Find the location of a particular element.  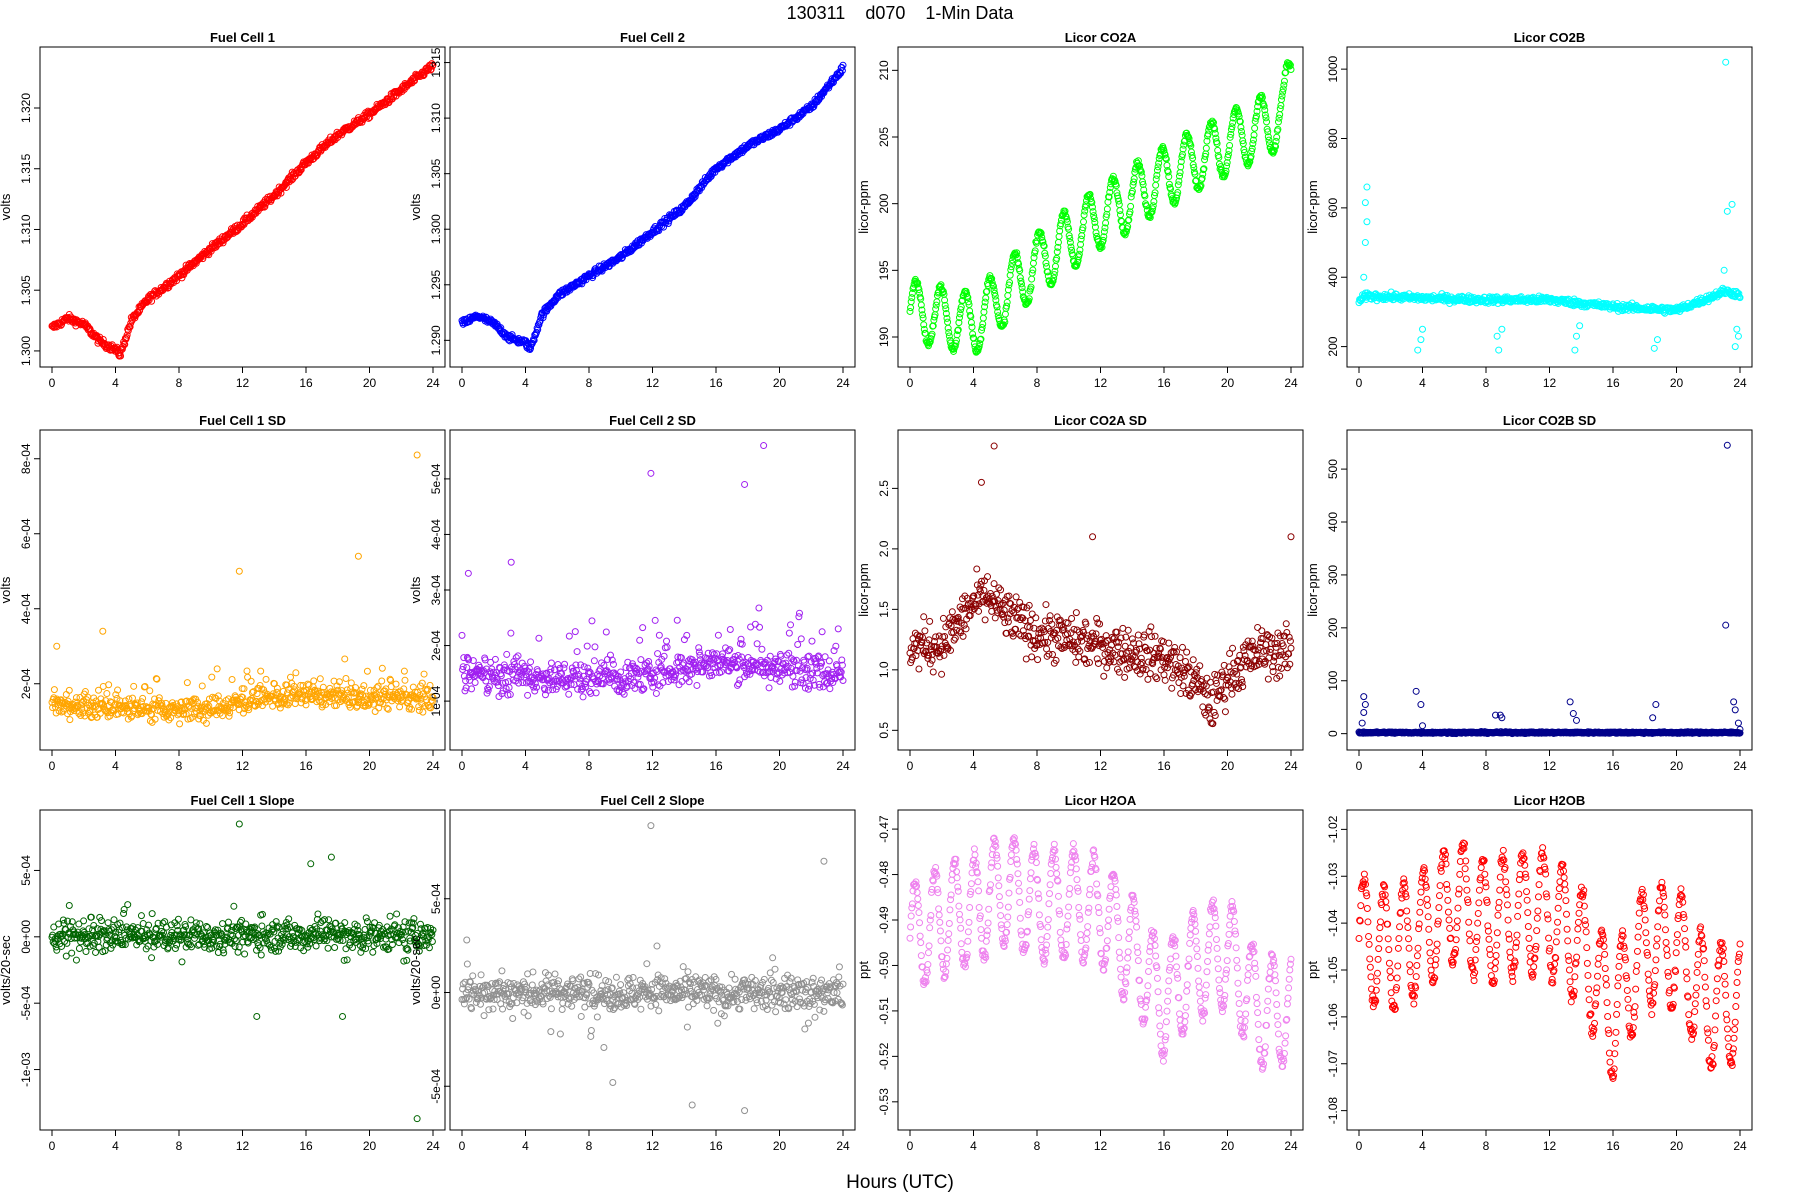

y-tick-label: 200 is located at coordinates (1333, 346).